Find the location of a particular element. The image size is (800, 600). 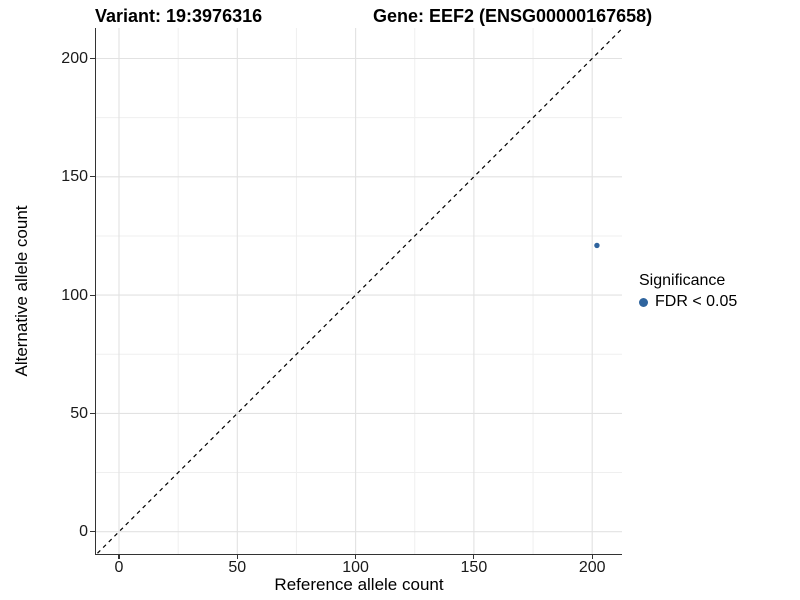

legend-title: Significance is located at coordinates (682, 280).